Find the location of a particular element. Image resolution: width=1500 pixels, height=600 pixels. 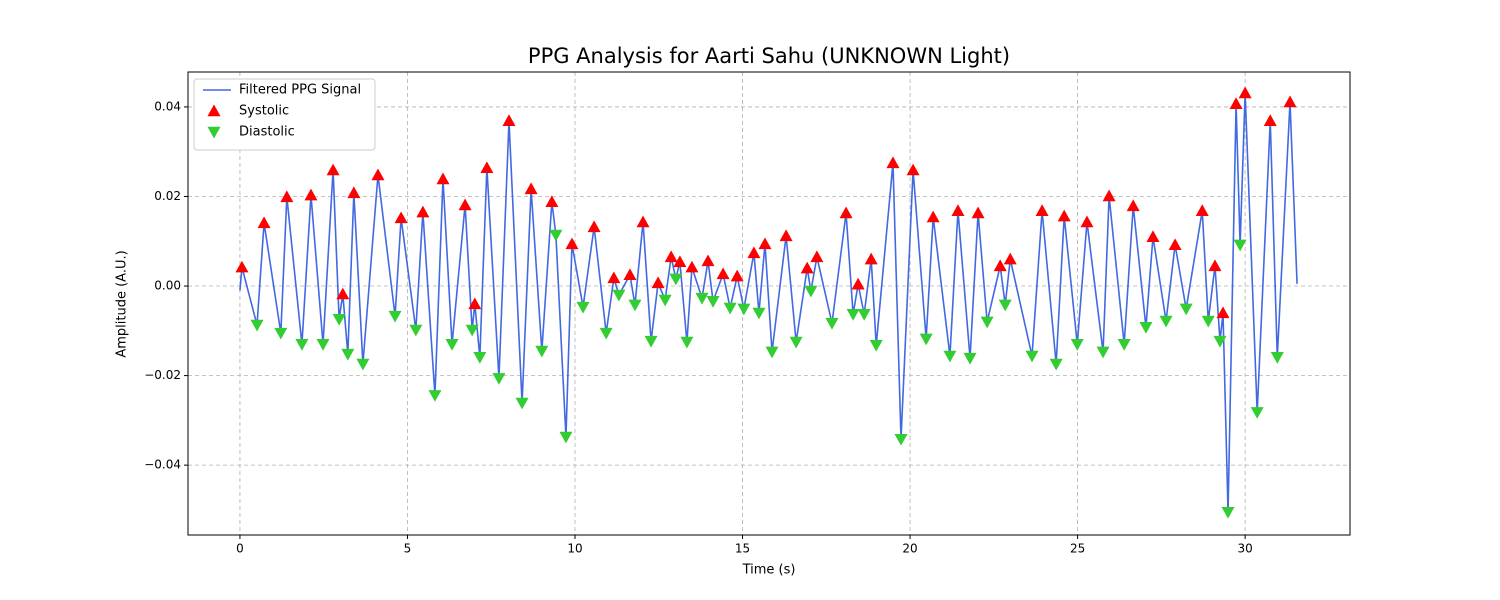

legend-label: Filtered PPG Signal is located at coordinates (300, 90).